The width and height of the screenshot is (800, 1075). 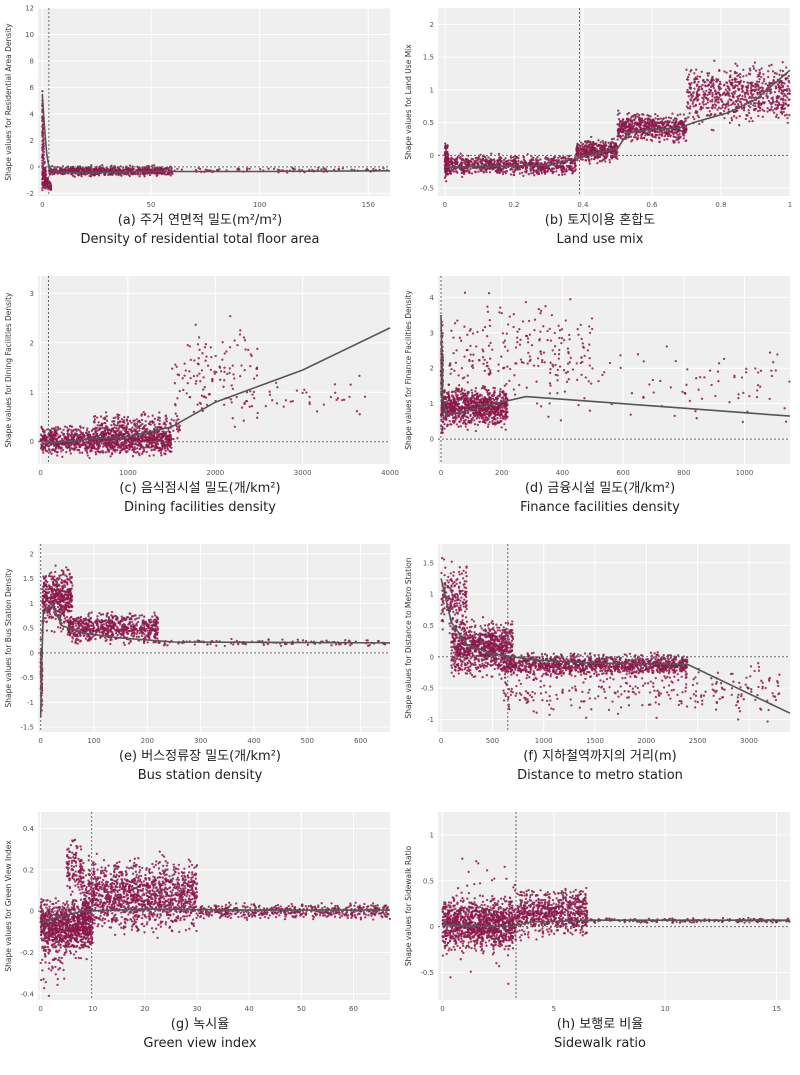 What do you see at coordinates (259, 205) in the screenshot?
I see `x-tick-label: 100` at bounding box center [259, 205].